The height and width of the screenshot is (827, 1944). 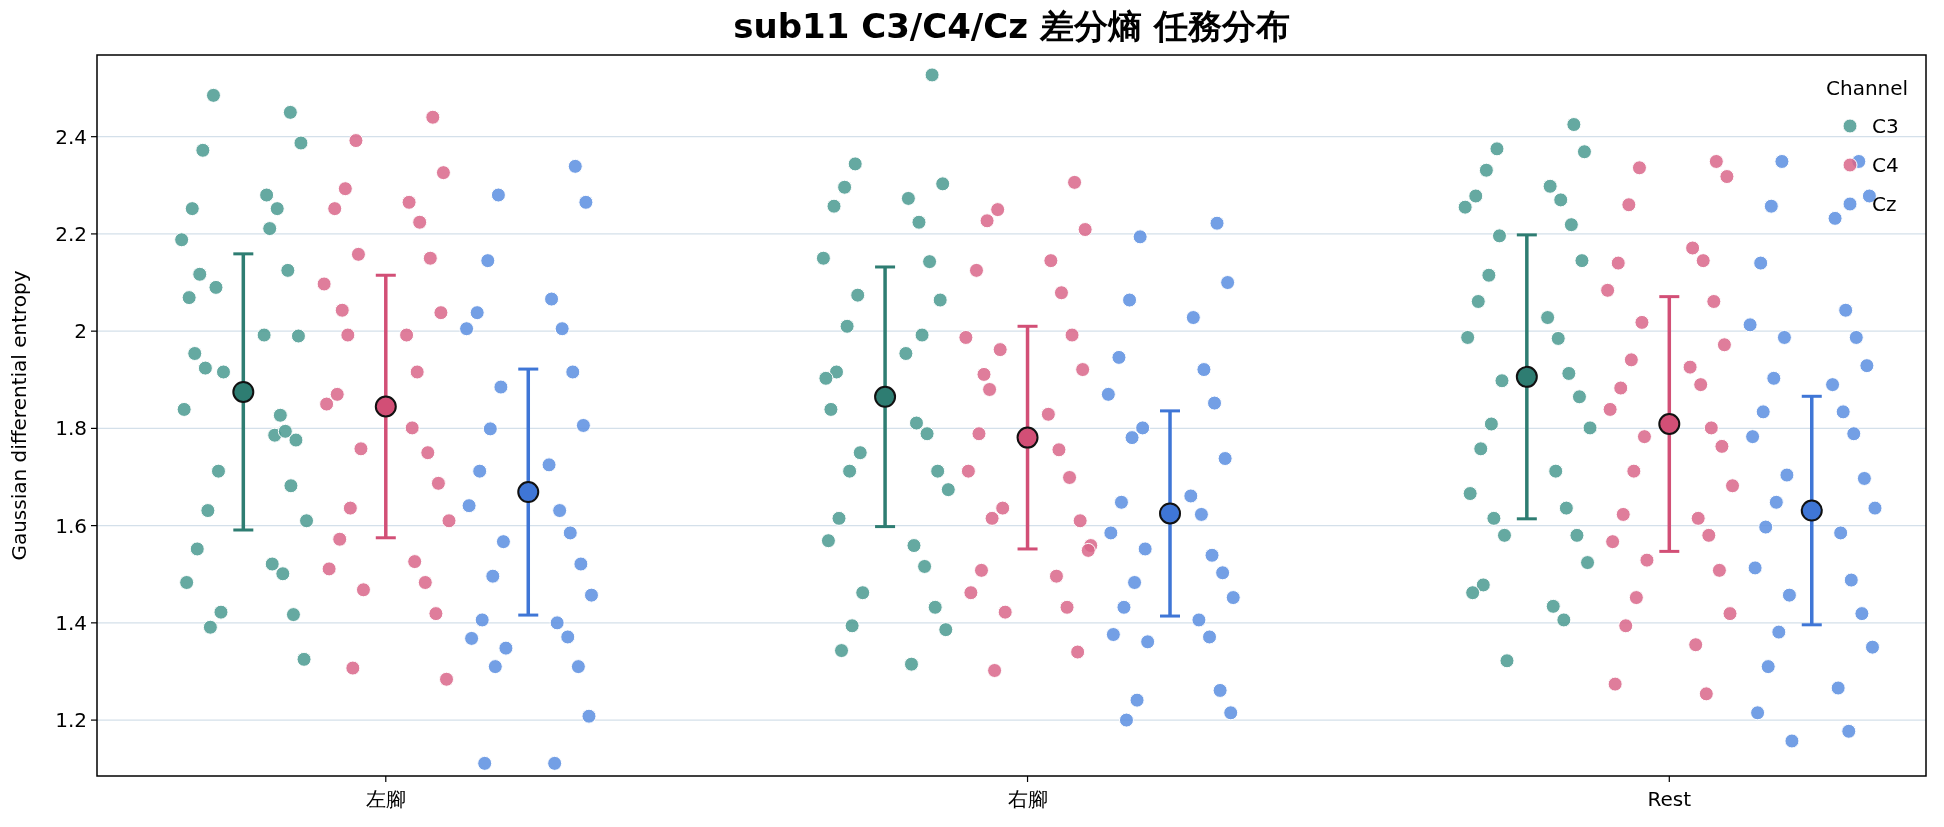 What do you see at coordinates (80, 331) in the screenshot?
I see `y-tick-label: 2` at bounding box center [80, 331].